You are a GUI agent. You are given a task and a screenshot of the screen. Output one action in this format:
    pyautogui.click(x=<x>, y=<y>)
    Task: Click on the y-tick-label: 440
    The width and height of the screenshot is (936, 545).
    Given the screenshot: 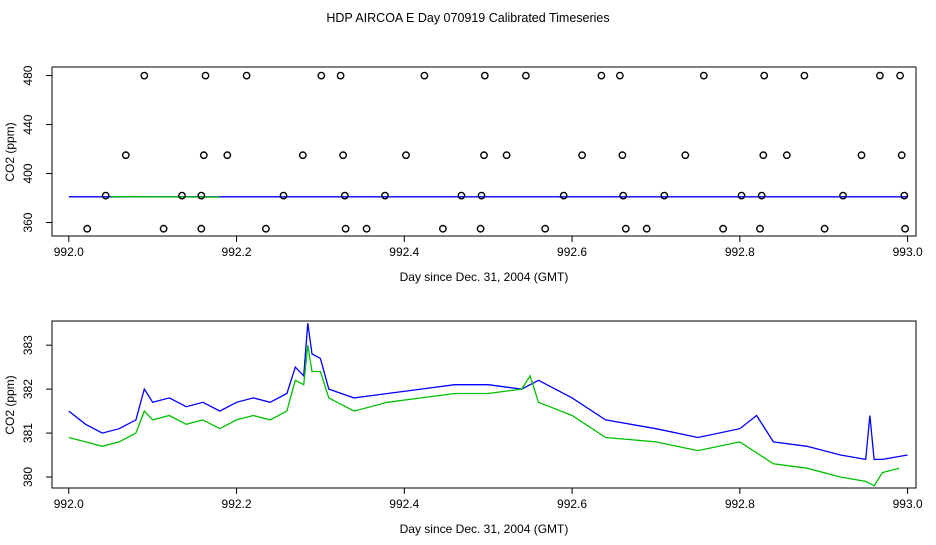 What is the action you would take?
    pyautogui.click(x=28, y=124)
    